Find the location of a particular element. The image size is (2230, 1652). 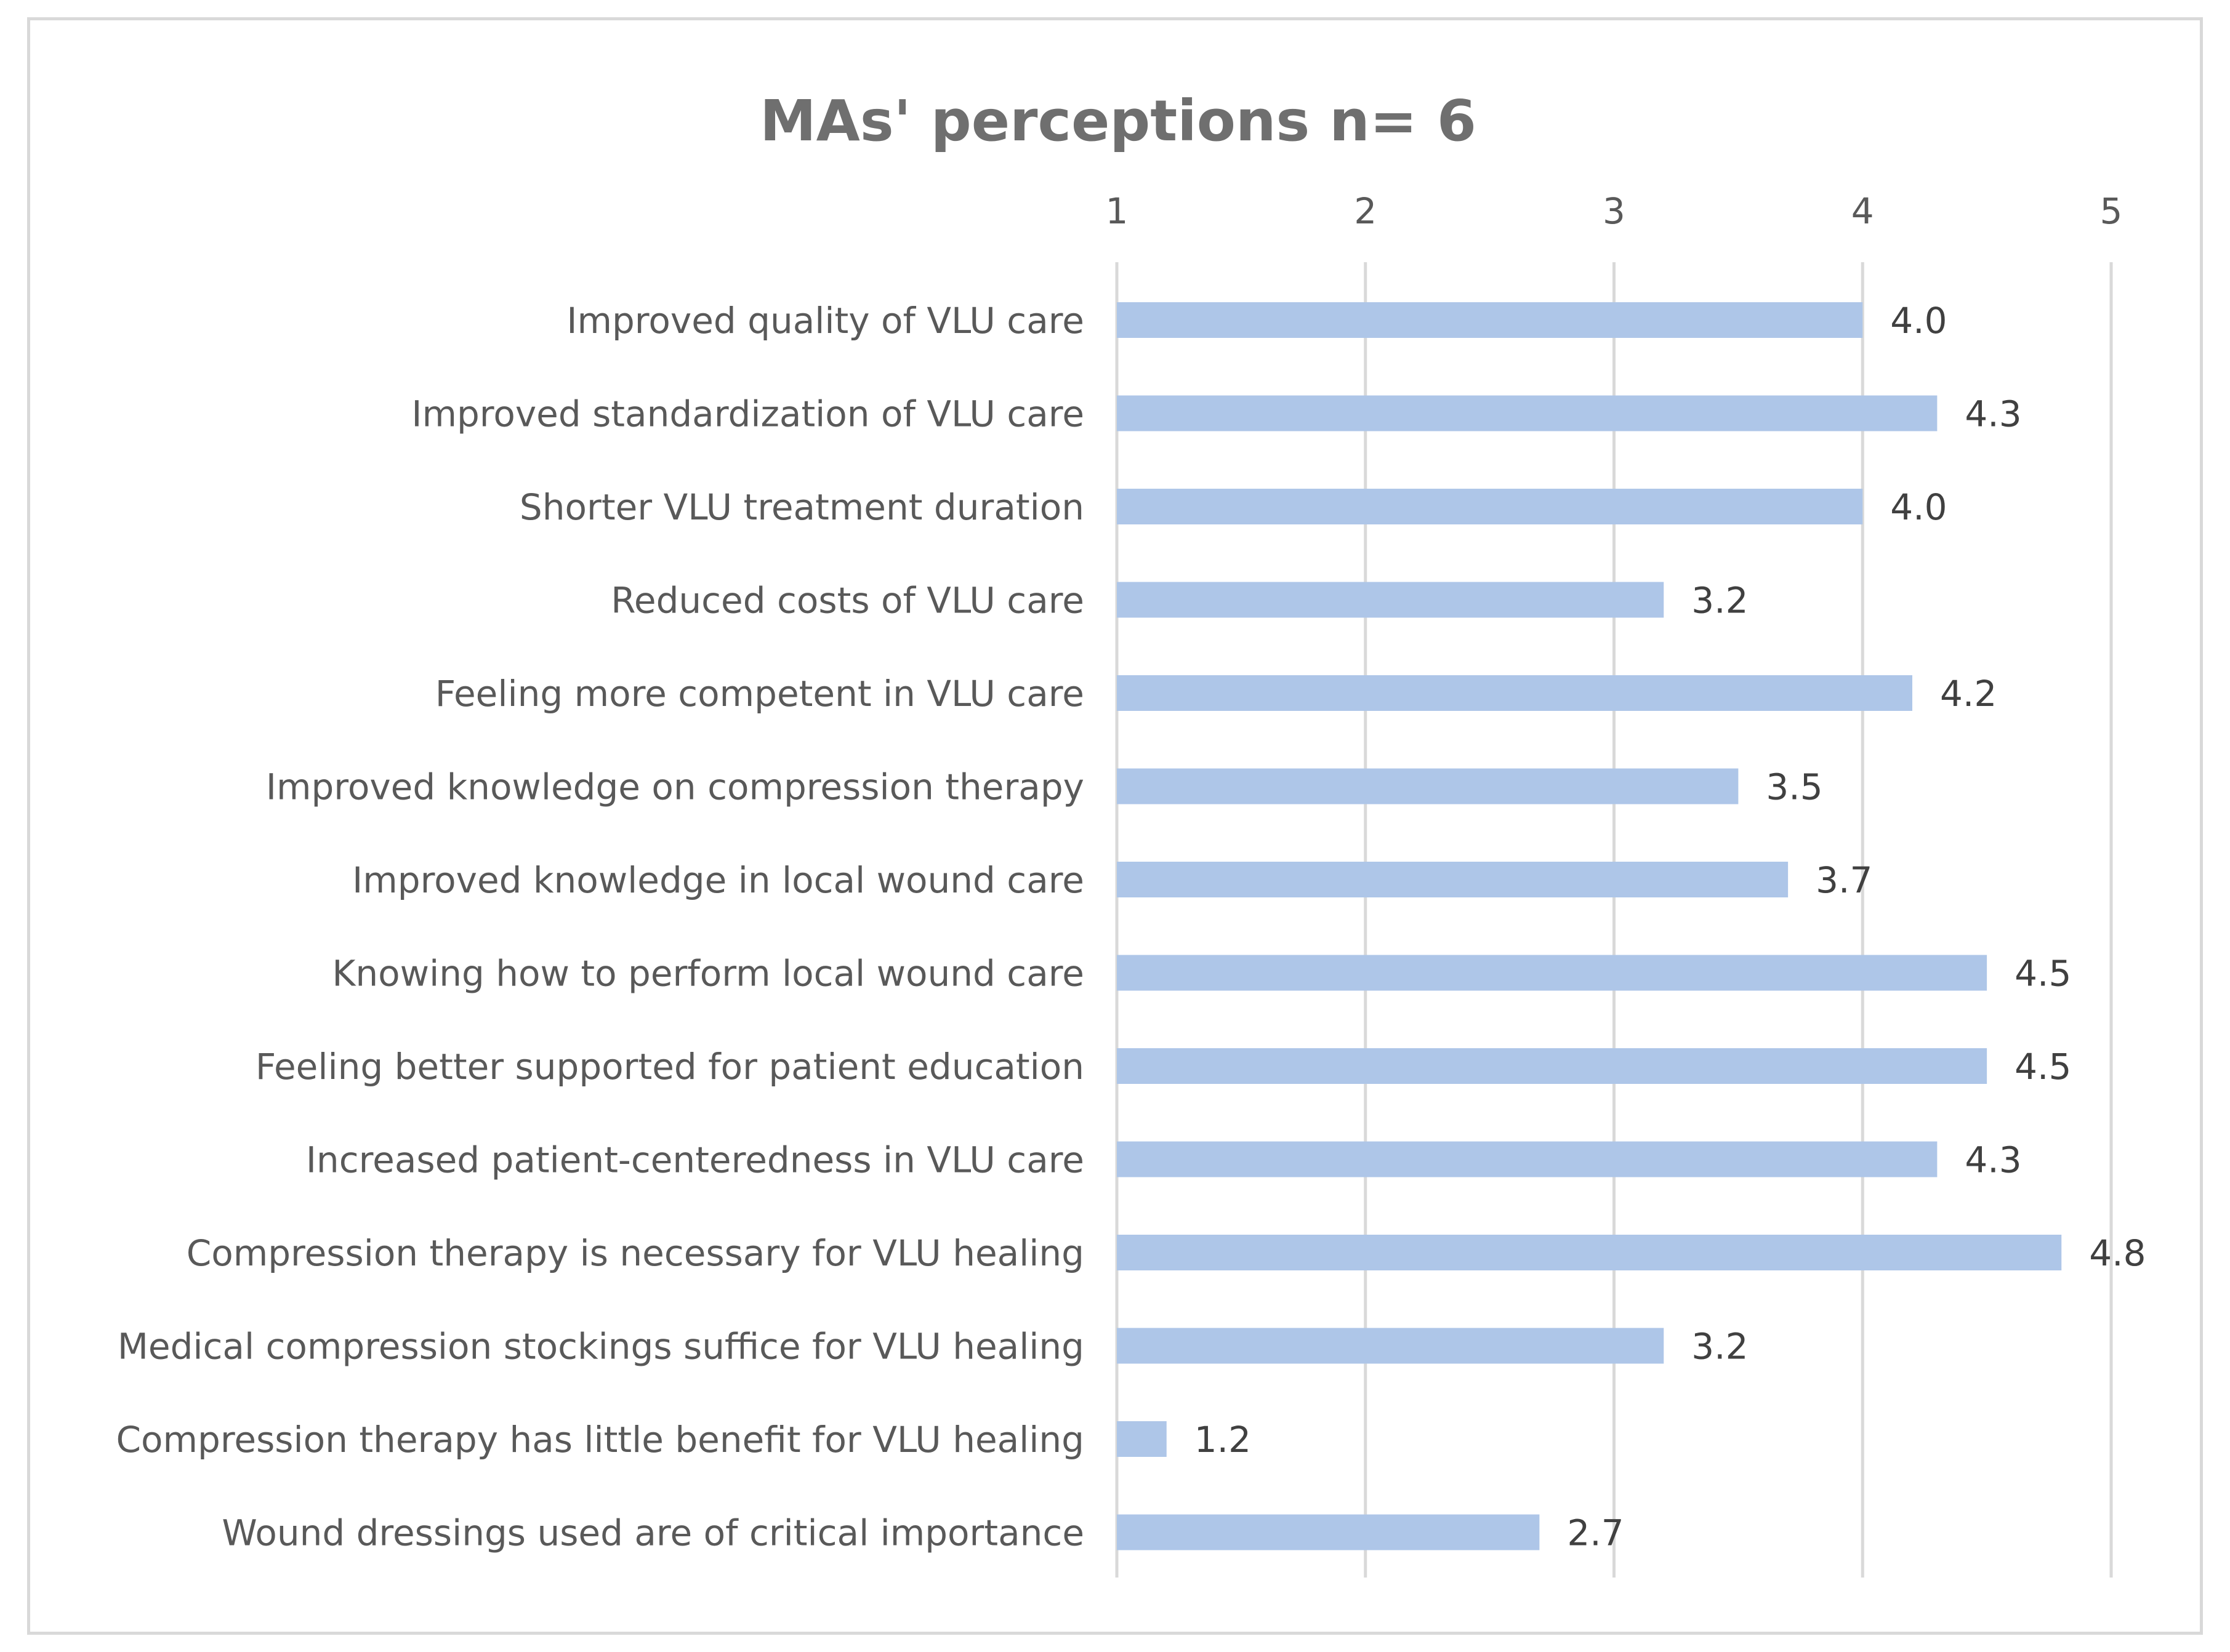

data-label-14: 2.7 is located at coordinates (1595, 1533).